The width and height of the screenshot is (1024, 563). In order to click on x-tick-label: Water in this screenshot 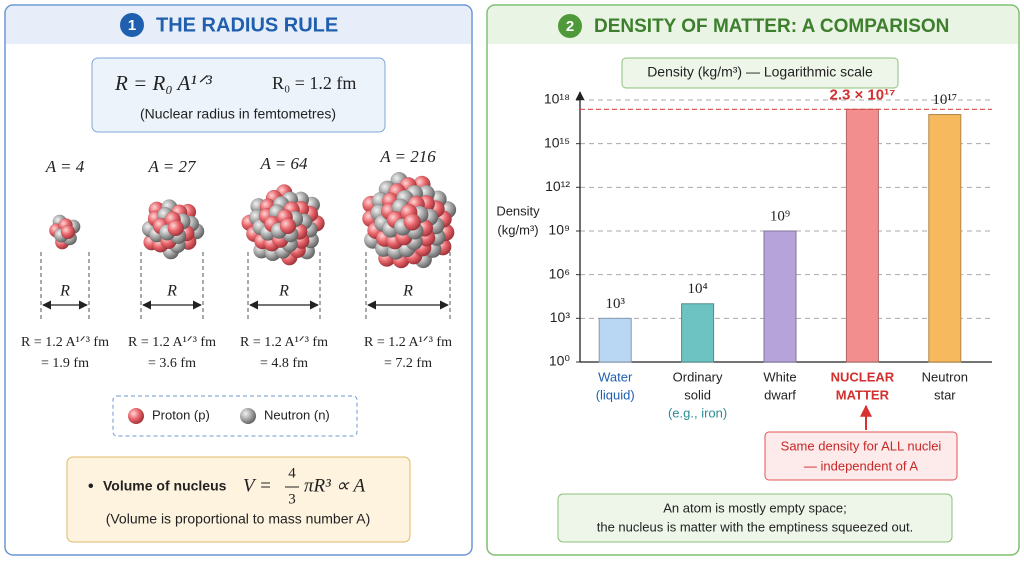, I will do `click(615, 376)`.